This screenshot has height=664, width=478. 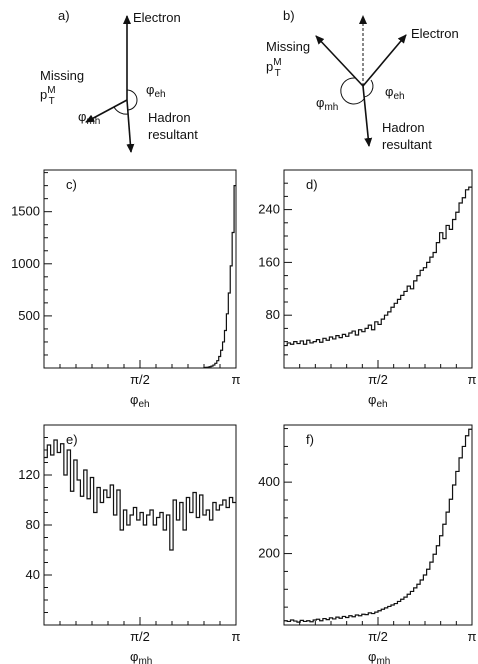 What do you see at coordinates (156, 91) in the screenshot?
I see `phi-eh-label: φeh` at bounding box center [156, 91].